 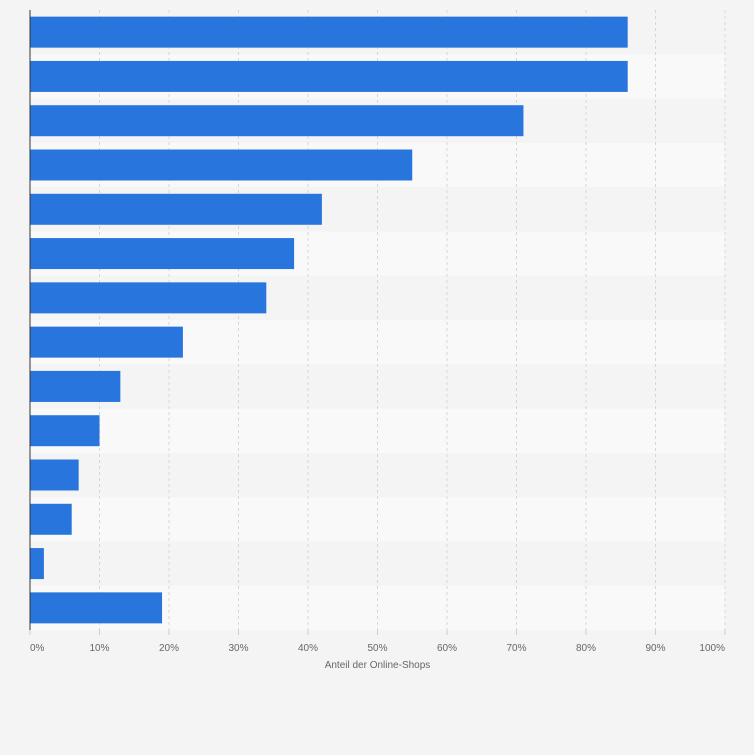 I want to click on x-tick-label: 10%, so click(x=99, y=648).